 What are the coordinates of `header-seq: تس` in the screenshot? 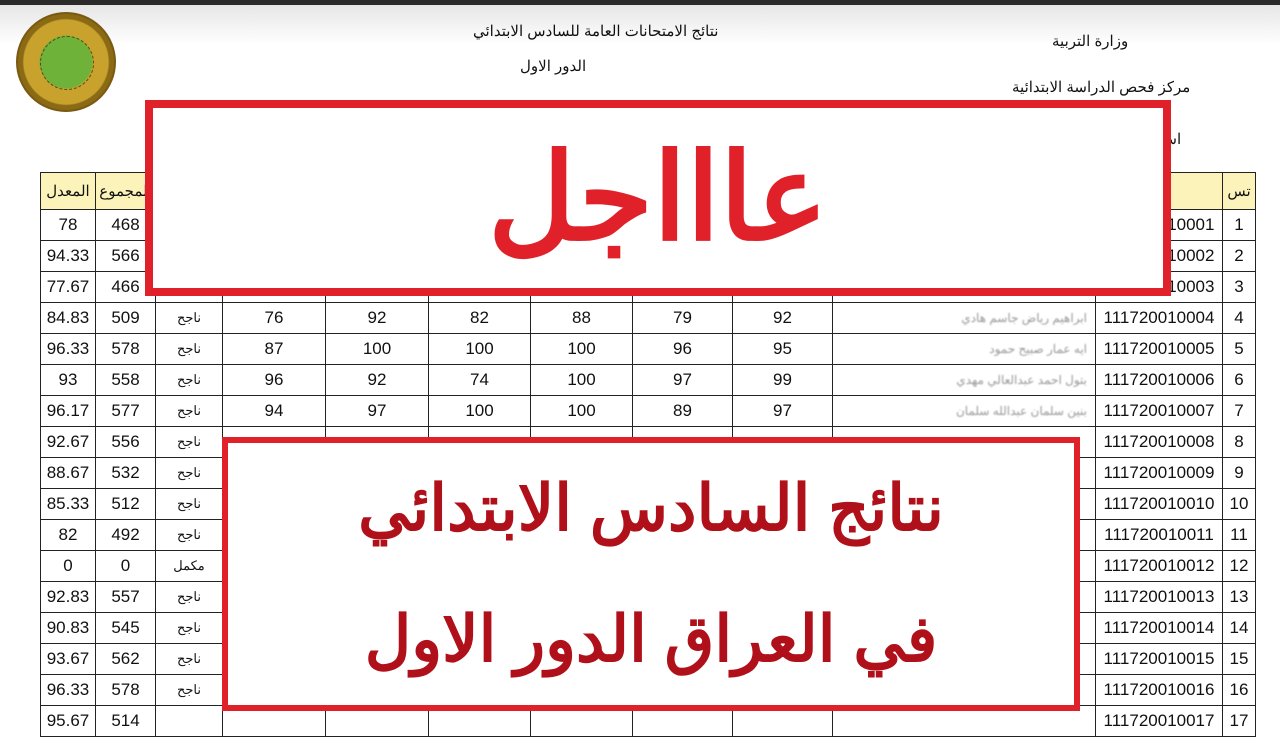 It's located at (1239, 191).